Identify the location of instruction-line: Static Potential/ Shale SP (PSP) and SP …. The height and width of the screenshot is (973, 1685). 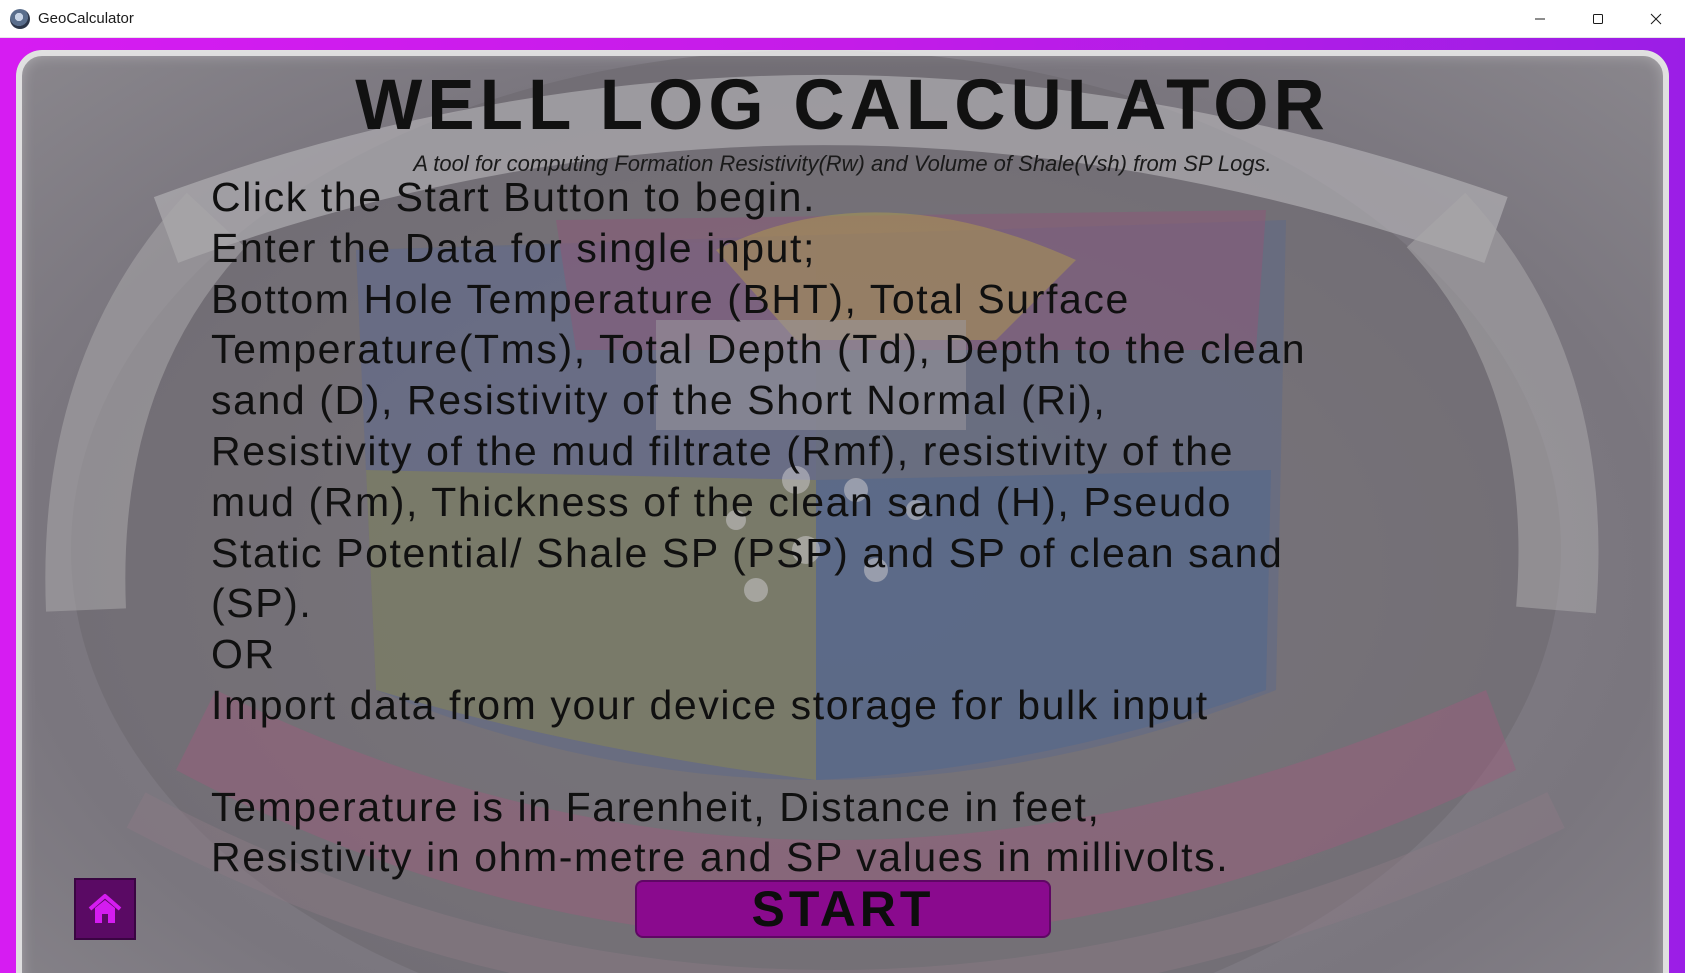
(747, 552).